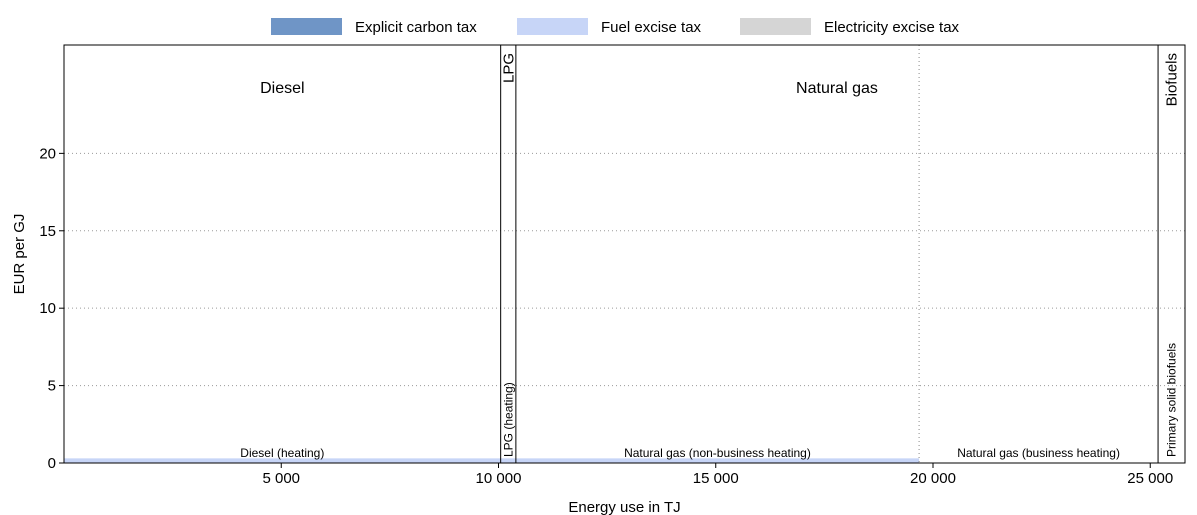  What do you see at coordinates (933, 478) in the screenshot?
I see `x-tick-label: 20 000` at bounding box center [933, 478].